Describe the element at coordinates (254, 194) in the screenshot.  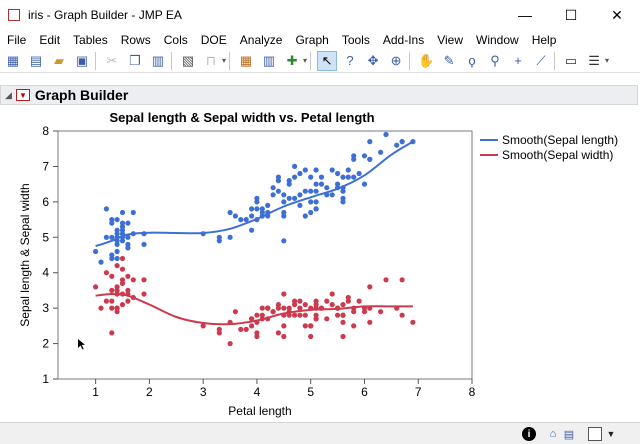
I see `sepal-length-smoother-line` at that location.